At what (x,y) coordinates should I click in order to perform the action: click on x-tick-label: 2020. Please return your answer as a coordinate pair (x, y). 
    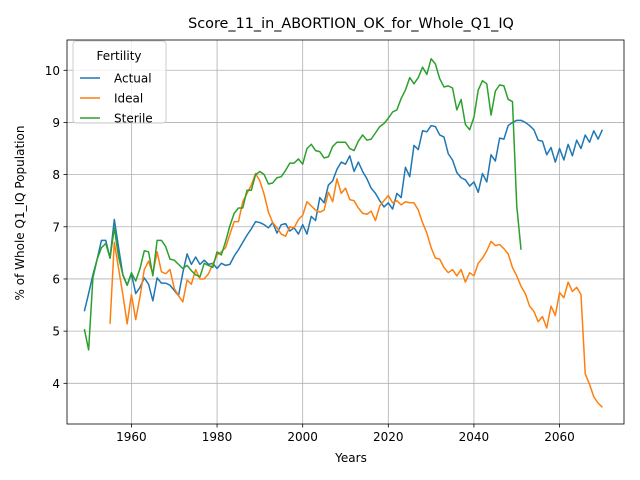
    Looking at the image, I should click on (388, 437).